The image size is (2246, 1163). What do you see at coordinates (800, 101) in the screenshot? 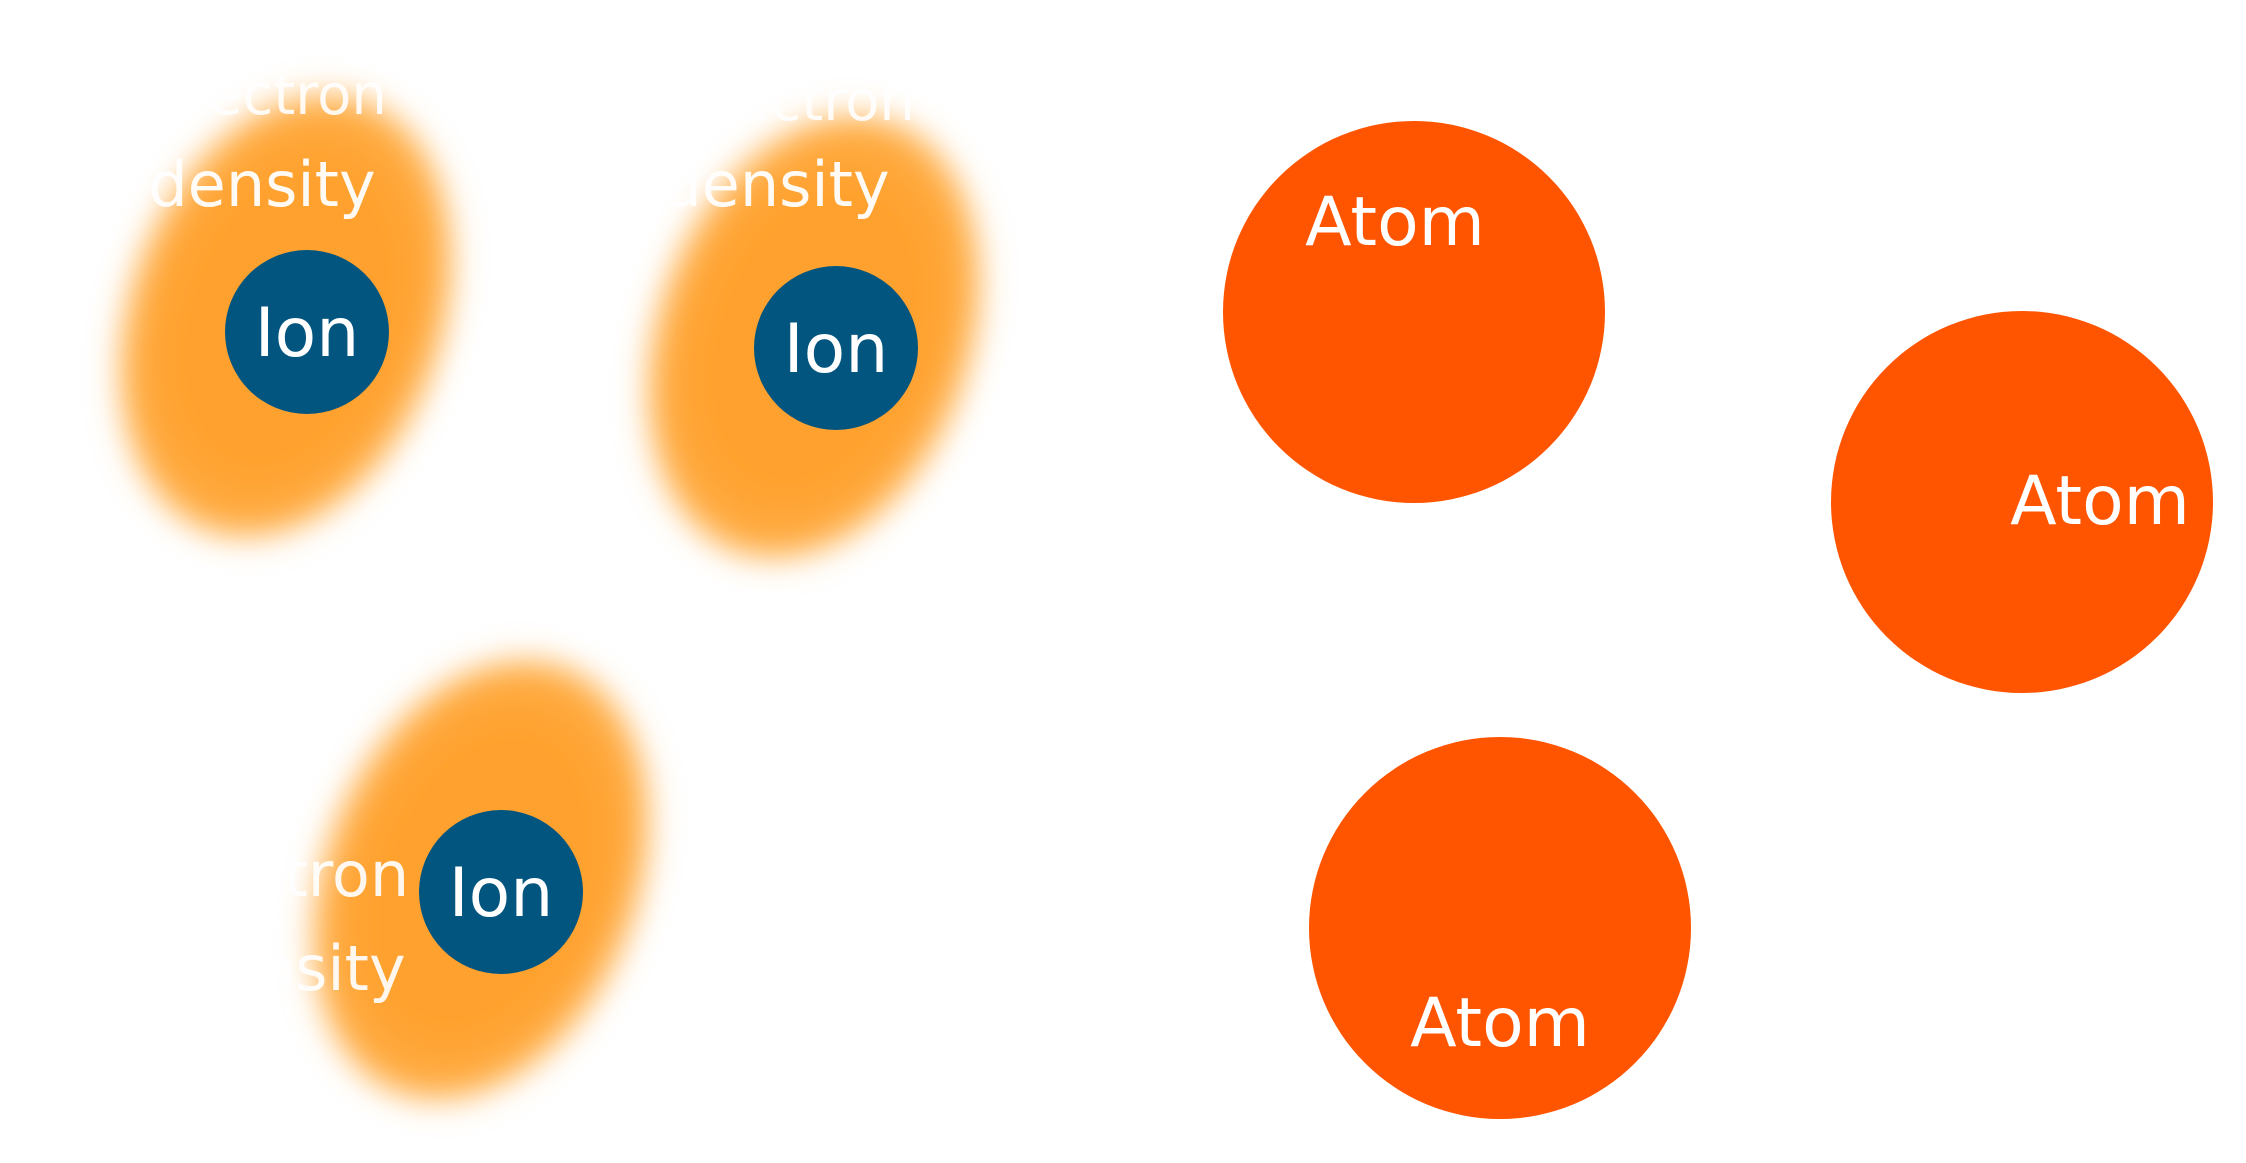
I see `electron-density-label-2-line-1: Electron` at bounding box center [800, 101].